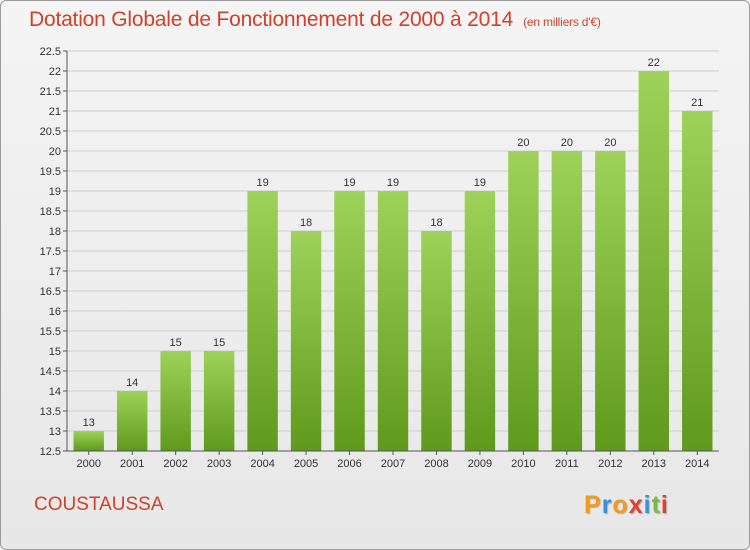  I want to click on place-name: COUSTAUSSA, so click(99, 504).